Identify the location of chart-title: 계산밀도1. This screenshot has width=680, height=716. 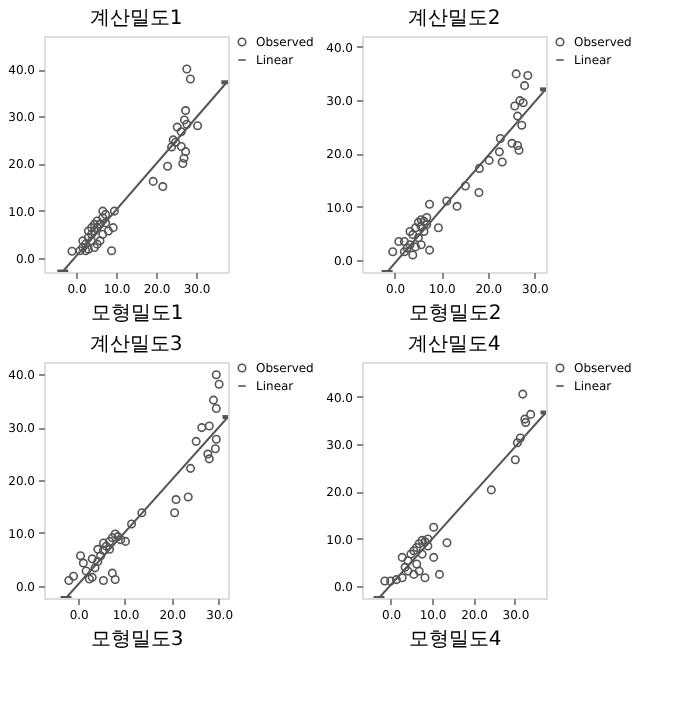
(136, 19).